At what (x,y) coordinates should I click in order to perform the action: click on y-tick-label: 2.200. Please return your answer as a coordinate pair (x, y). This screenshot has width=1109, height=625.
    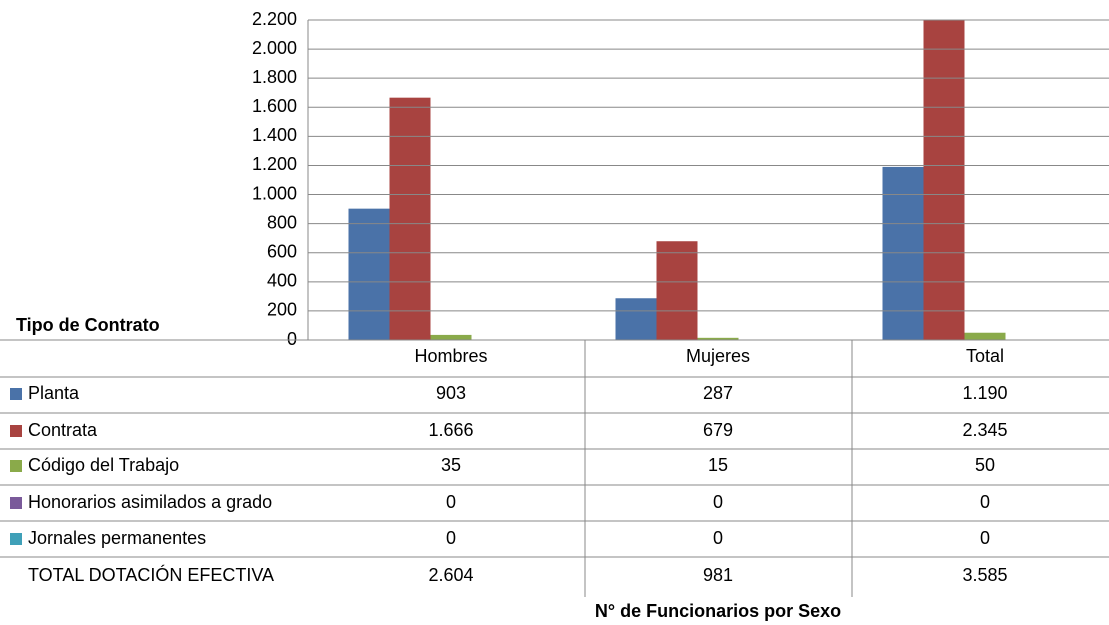
    Looking at the image, I should click on (274, 19).